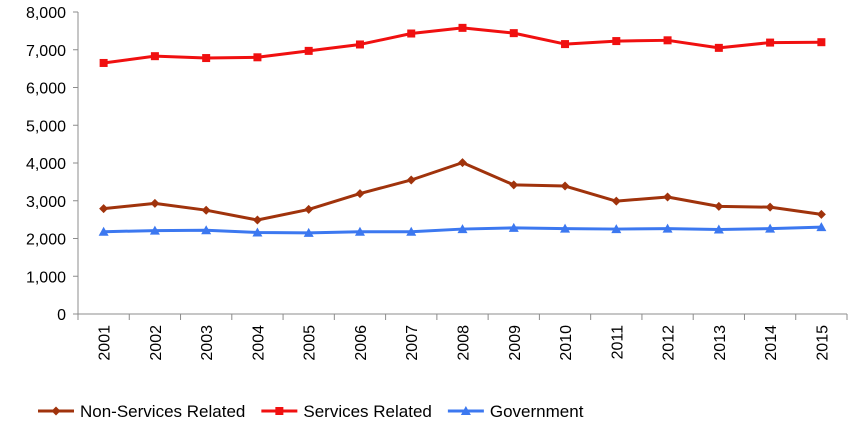 The image size is (849, 434). Describe the element at coordinates (46, 277) in the screenshot. I see `y-tick-label: 1,000` at that location.